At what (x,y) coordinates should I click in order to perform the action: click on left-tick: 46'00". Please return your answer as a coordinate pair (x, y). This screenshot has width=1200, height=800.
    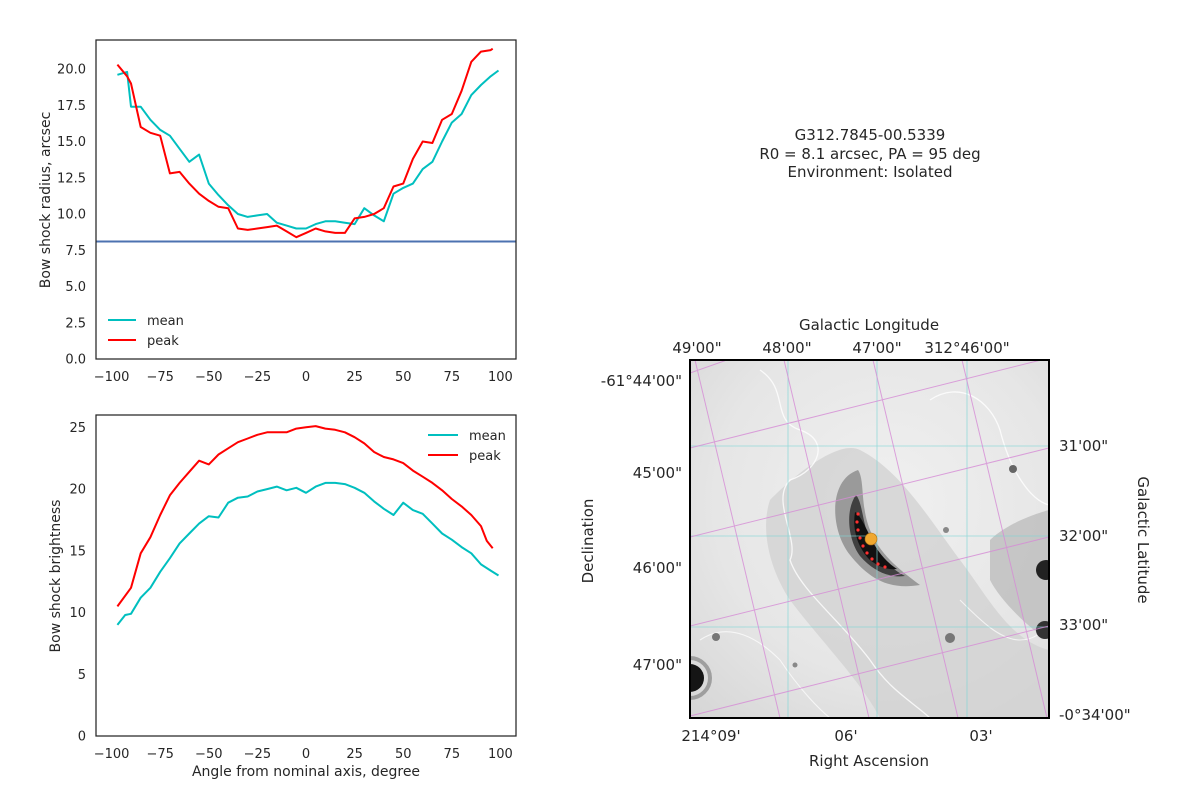
    Looking at the image, I should click on (657, 568).